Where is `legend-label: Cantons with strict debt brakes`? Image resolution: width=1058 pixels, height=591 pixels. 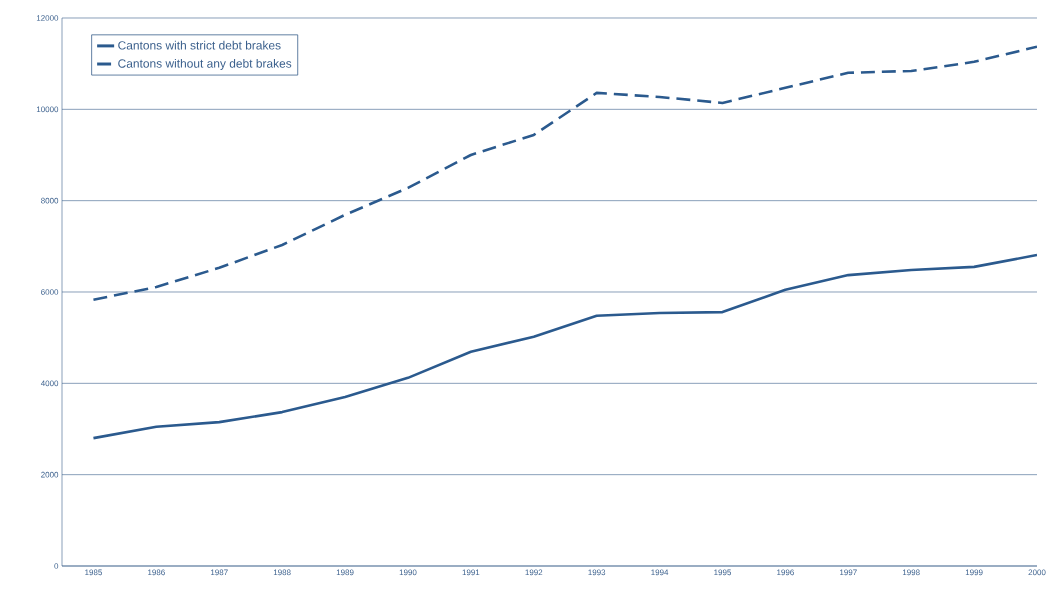 legend-label: Cantons with strict debt brakes is located at coordinates (199, 45).